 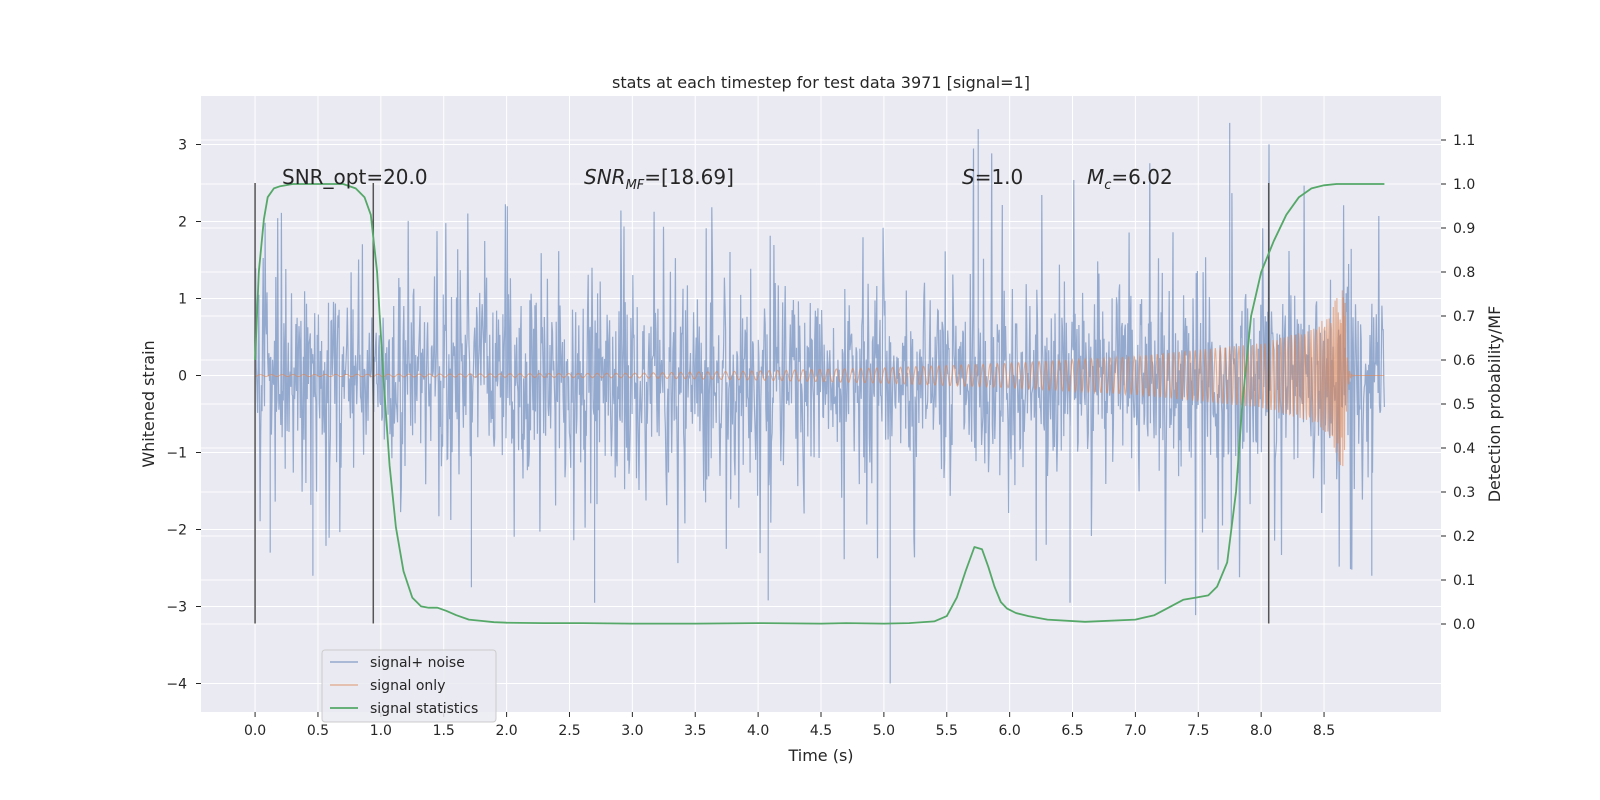 I want to click on y-tick-label: −3, so click(x=176, y=608).